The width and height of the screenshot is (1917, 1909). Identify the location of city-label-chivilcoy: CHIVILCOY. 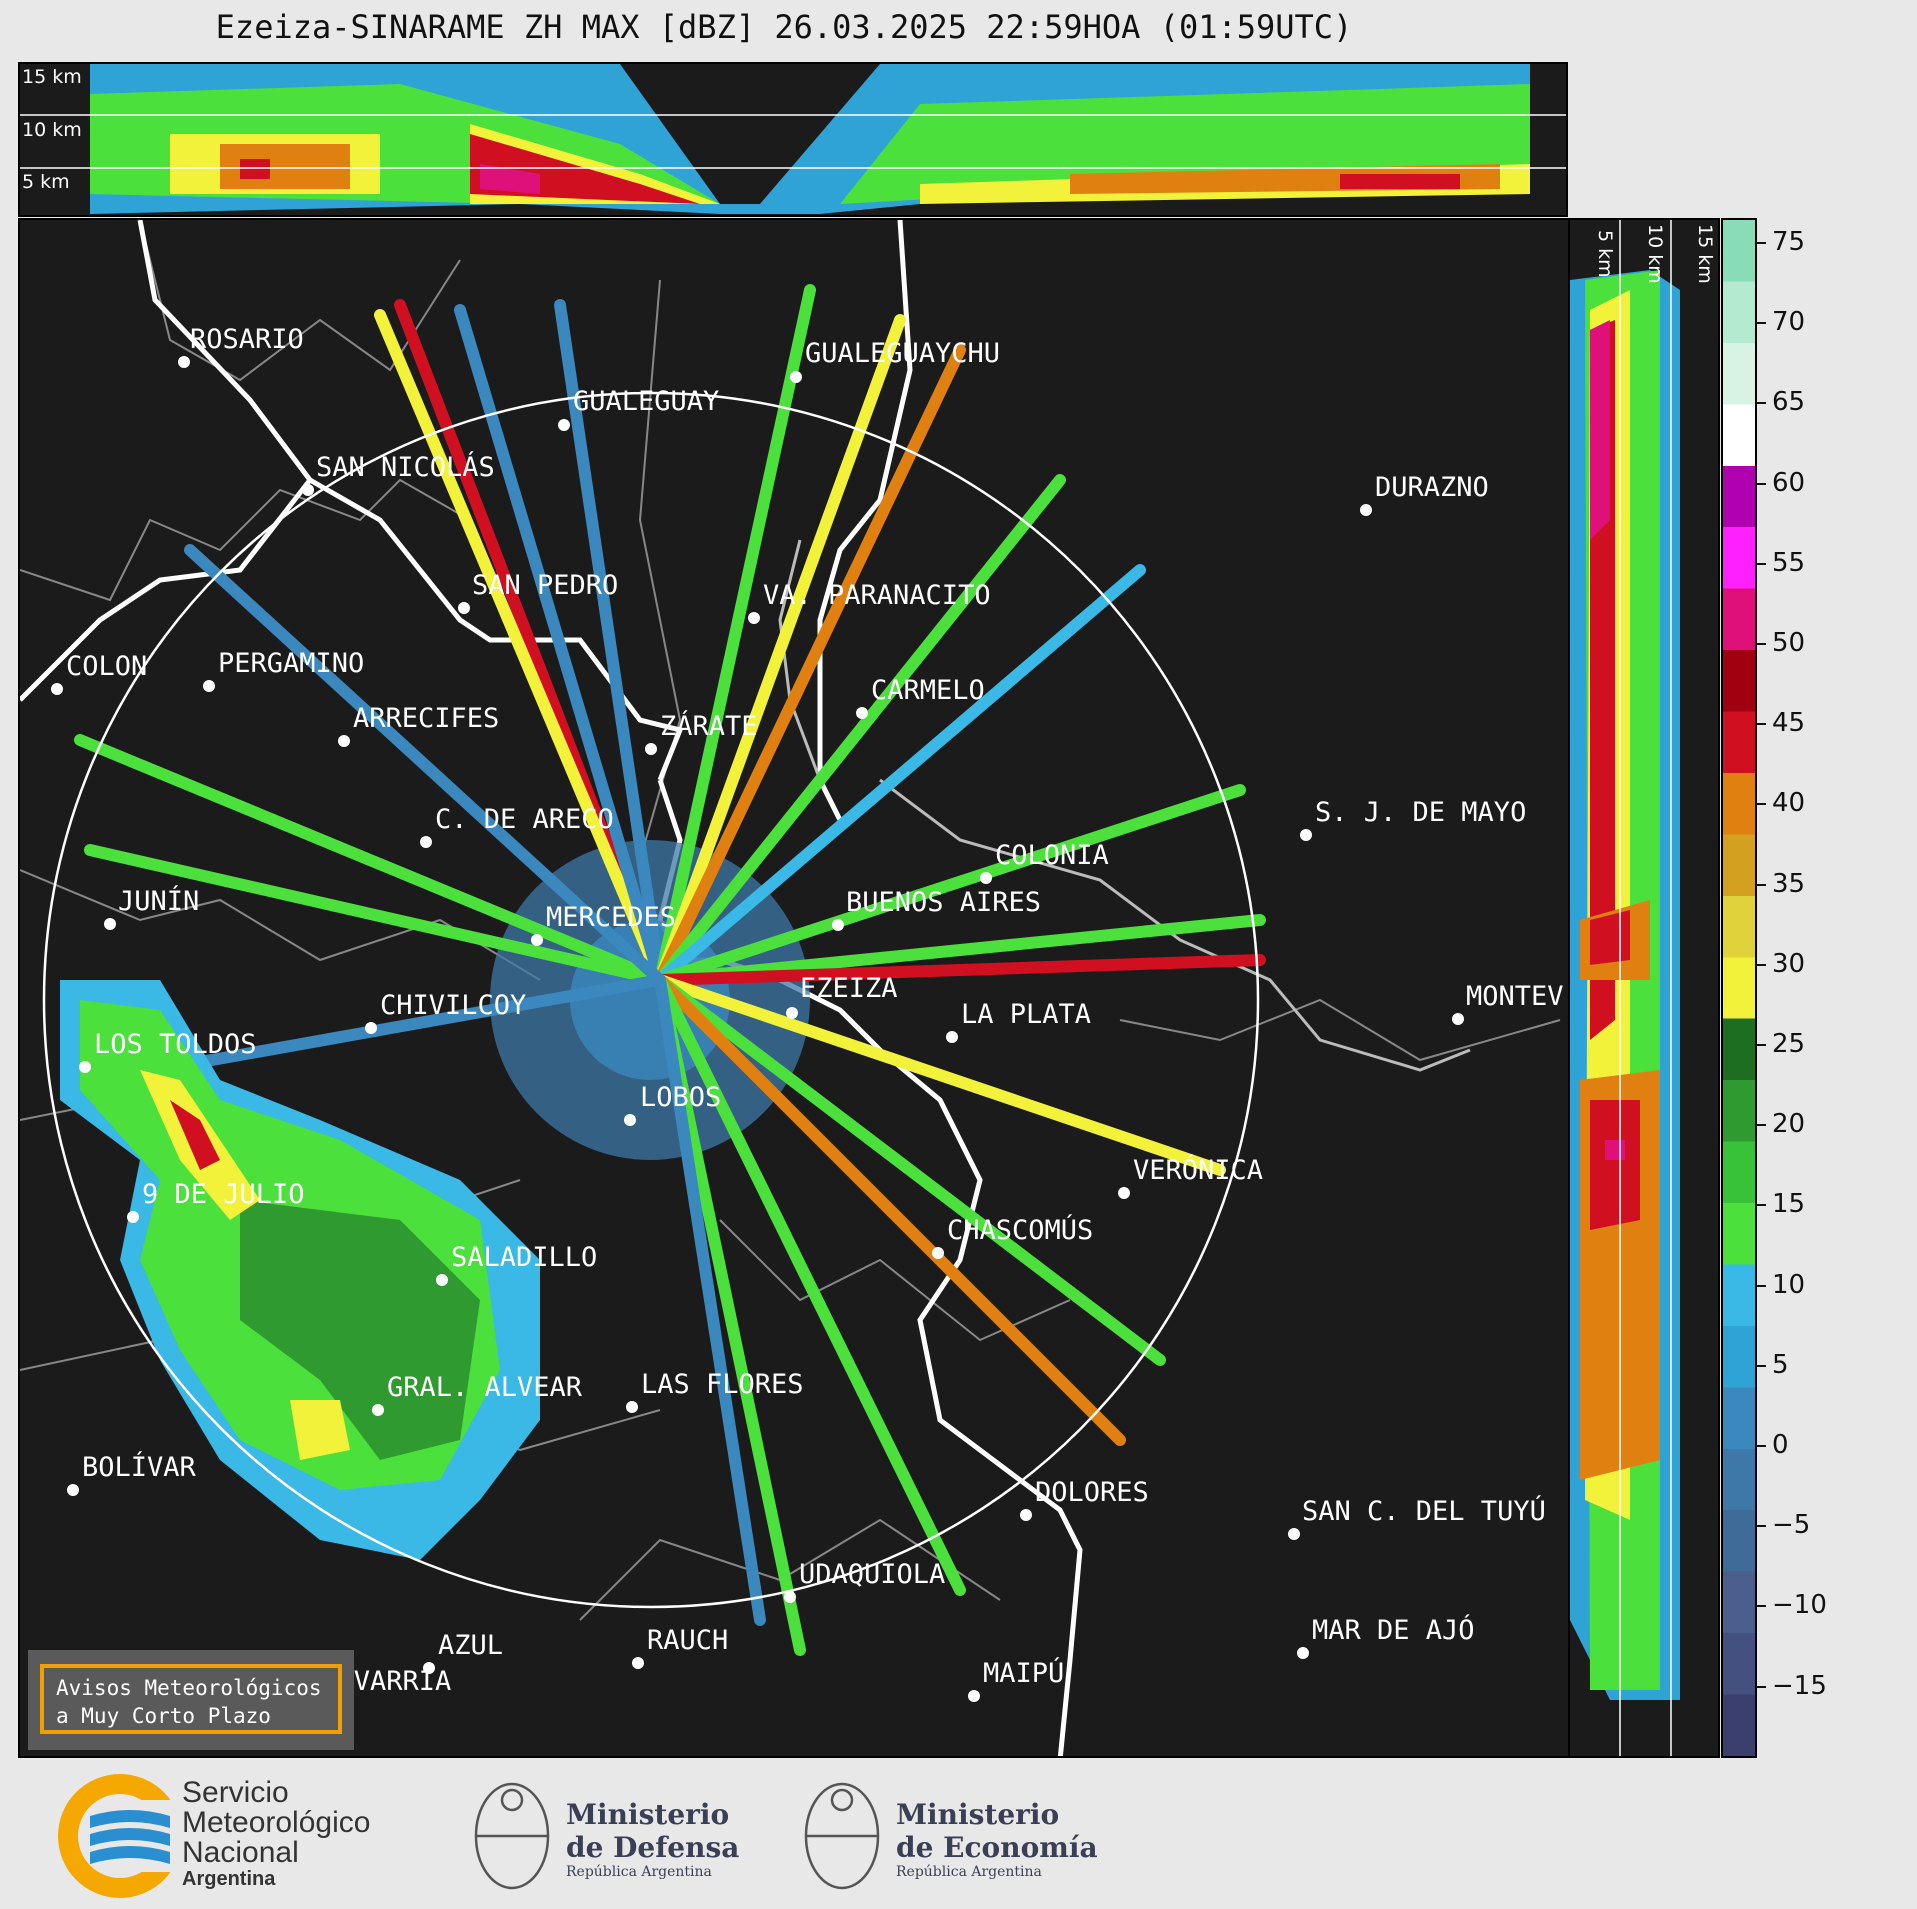
(453, 1005).